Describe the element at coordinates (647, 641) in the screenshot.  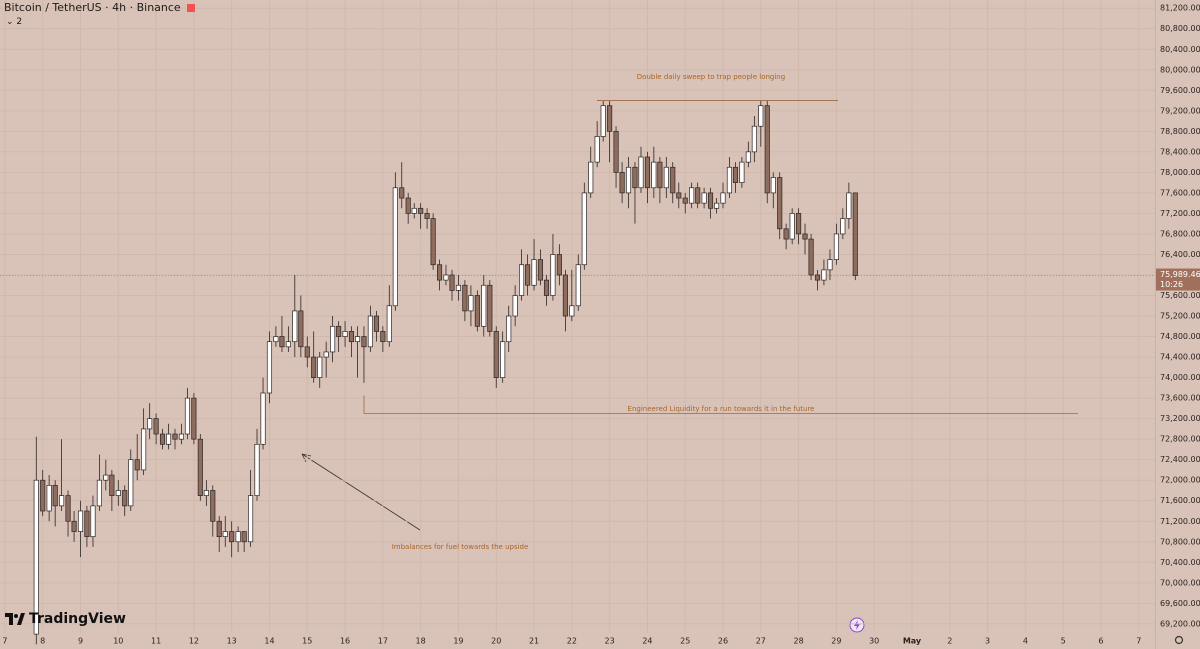
I see `x-tick-label: 24` at that location.